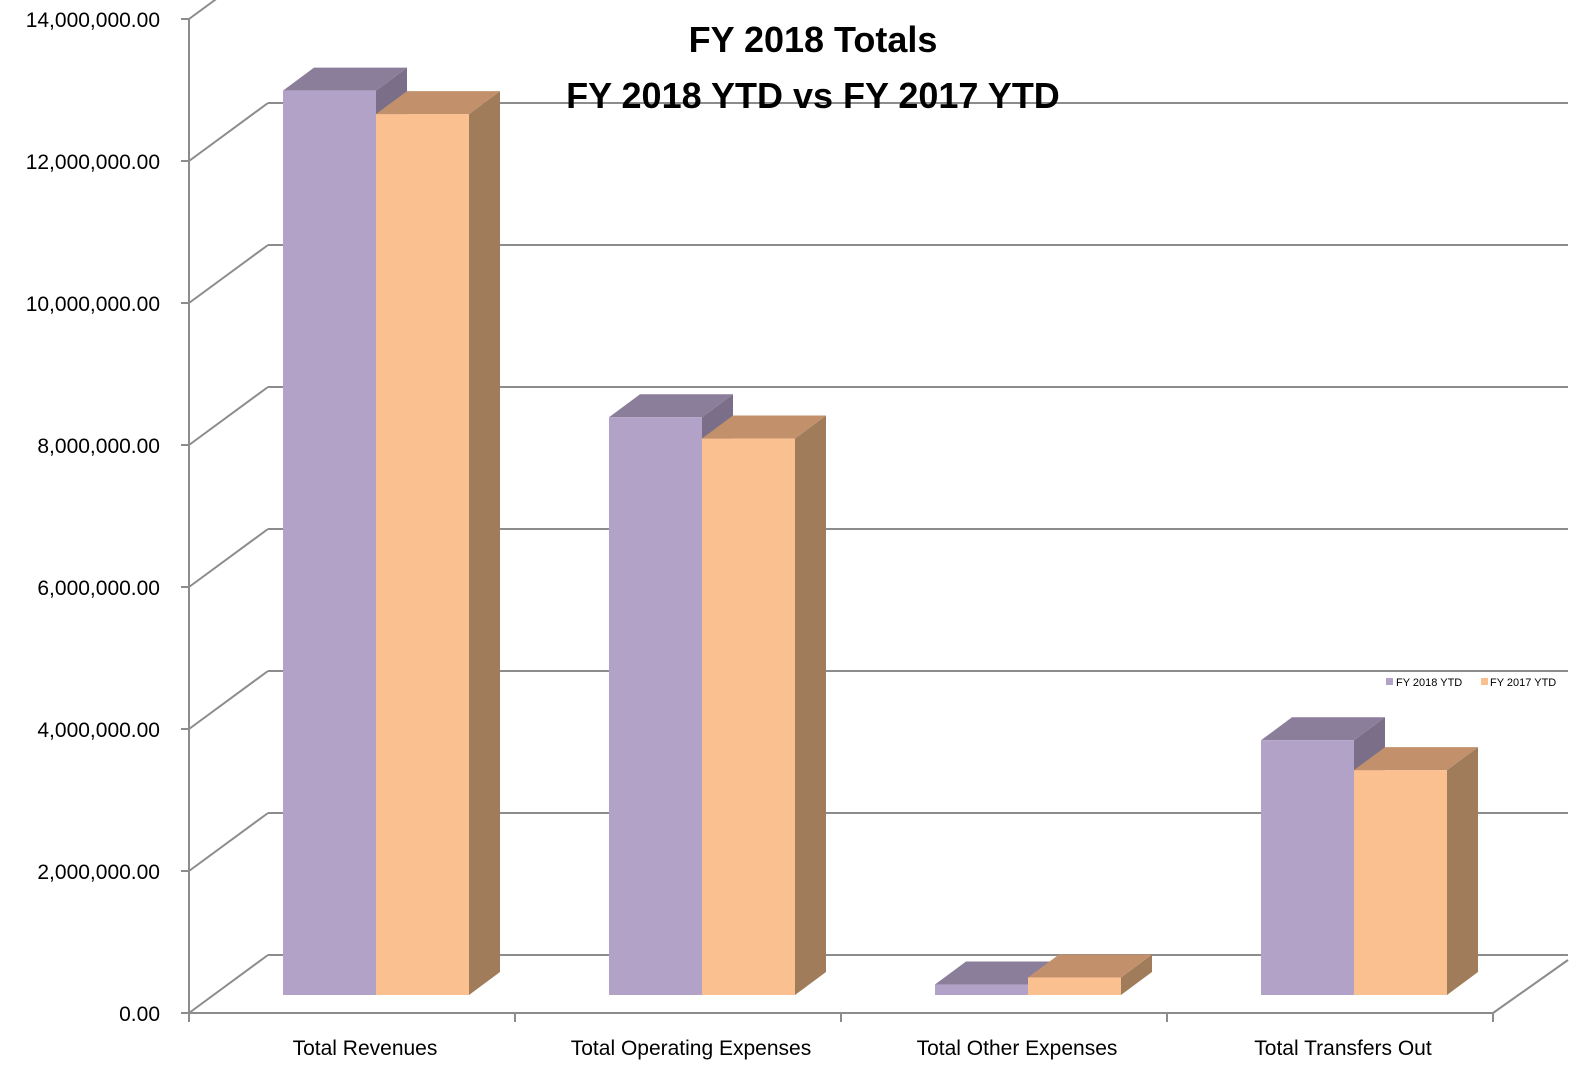 This screenshot has height=1069, width=1573. What do you see at coordinates (139, 1014) in the screenshot?
I see `y-tick-label: 0.00` at bounding box center [139, 1014].